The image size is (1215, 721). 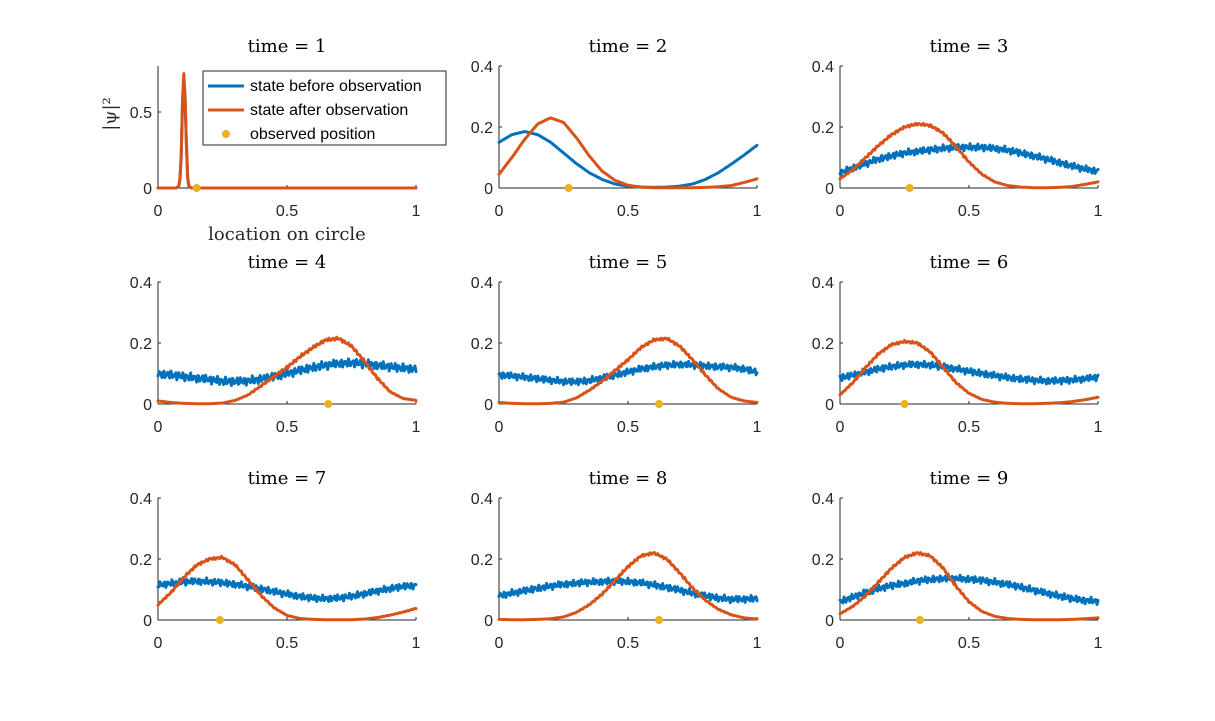 What do you see at coordinates (287, 478) in the screenshot?
I see `subplot-title: time = 7` at bounding box center [287, 478].